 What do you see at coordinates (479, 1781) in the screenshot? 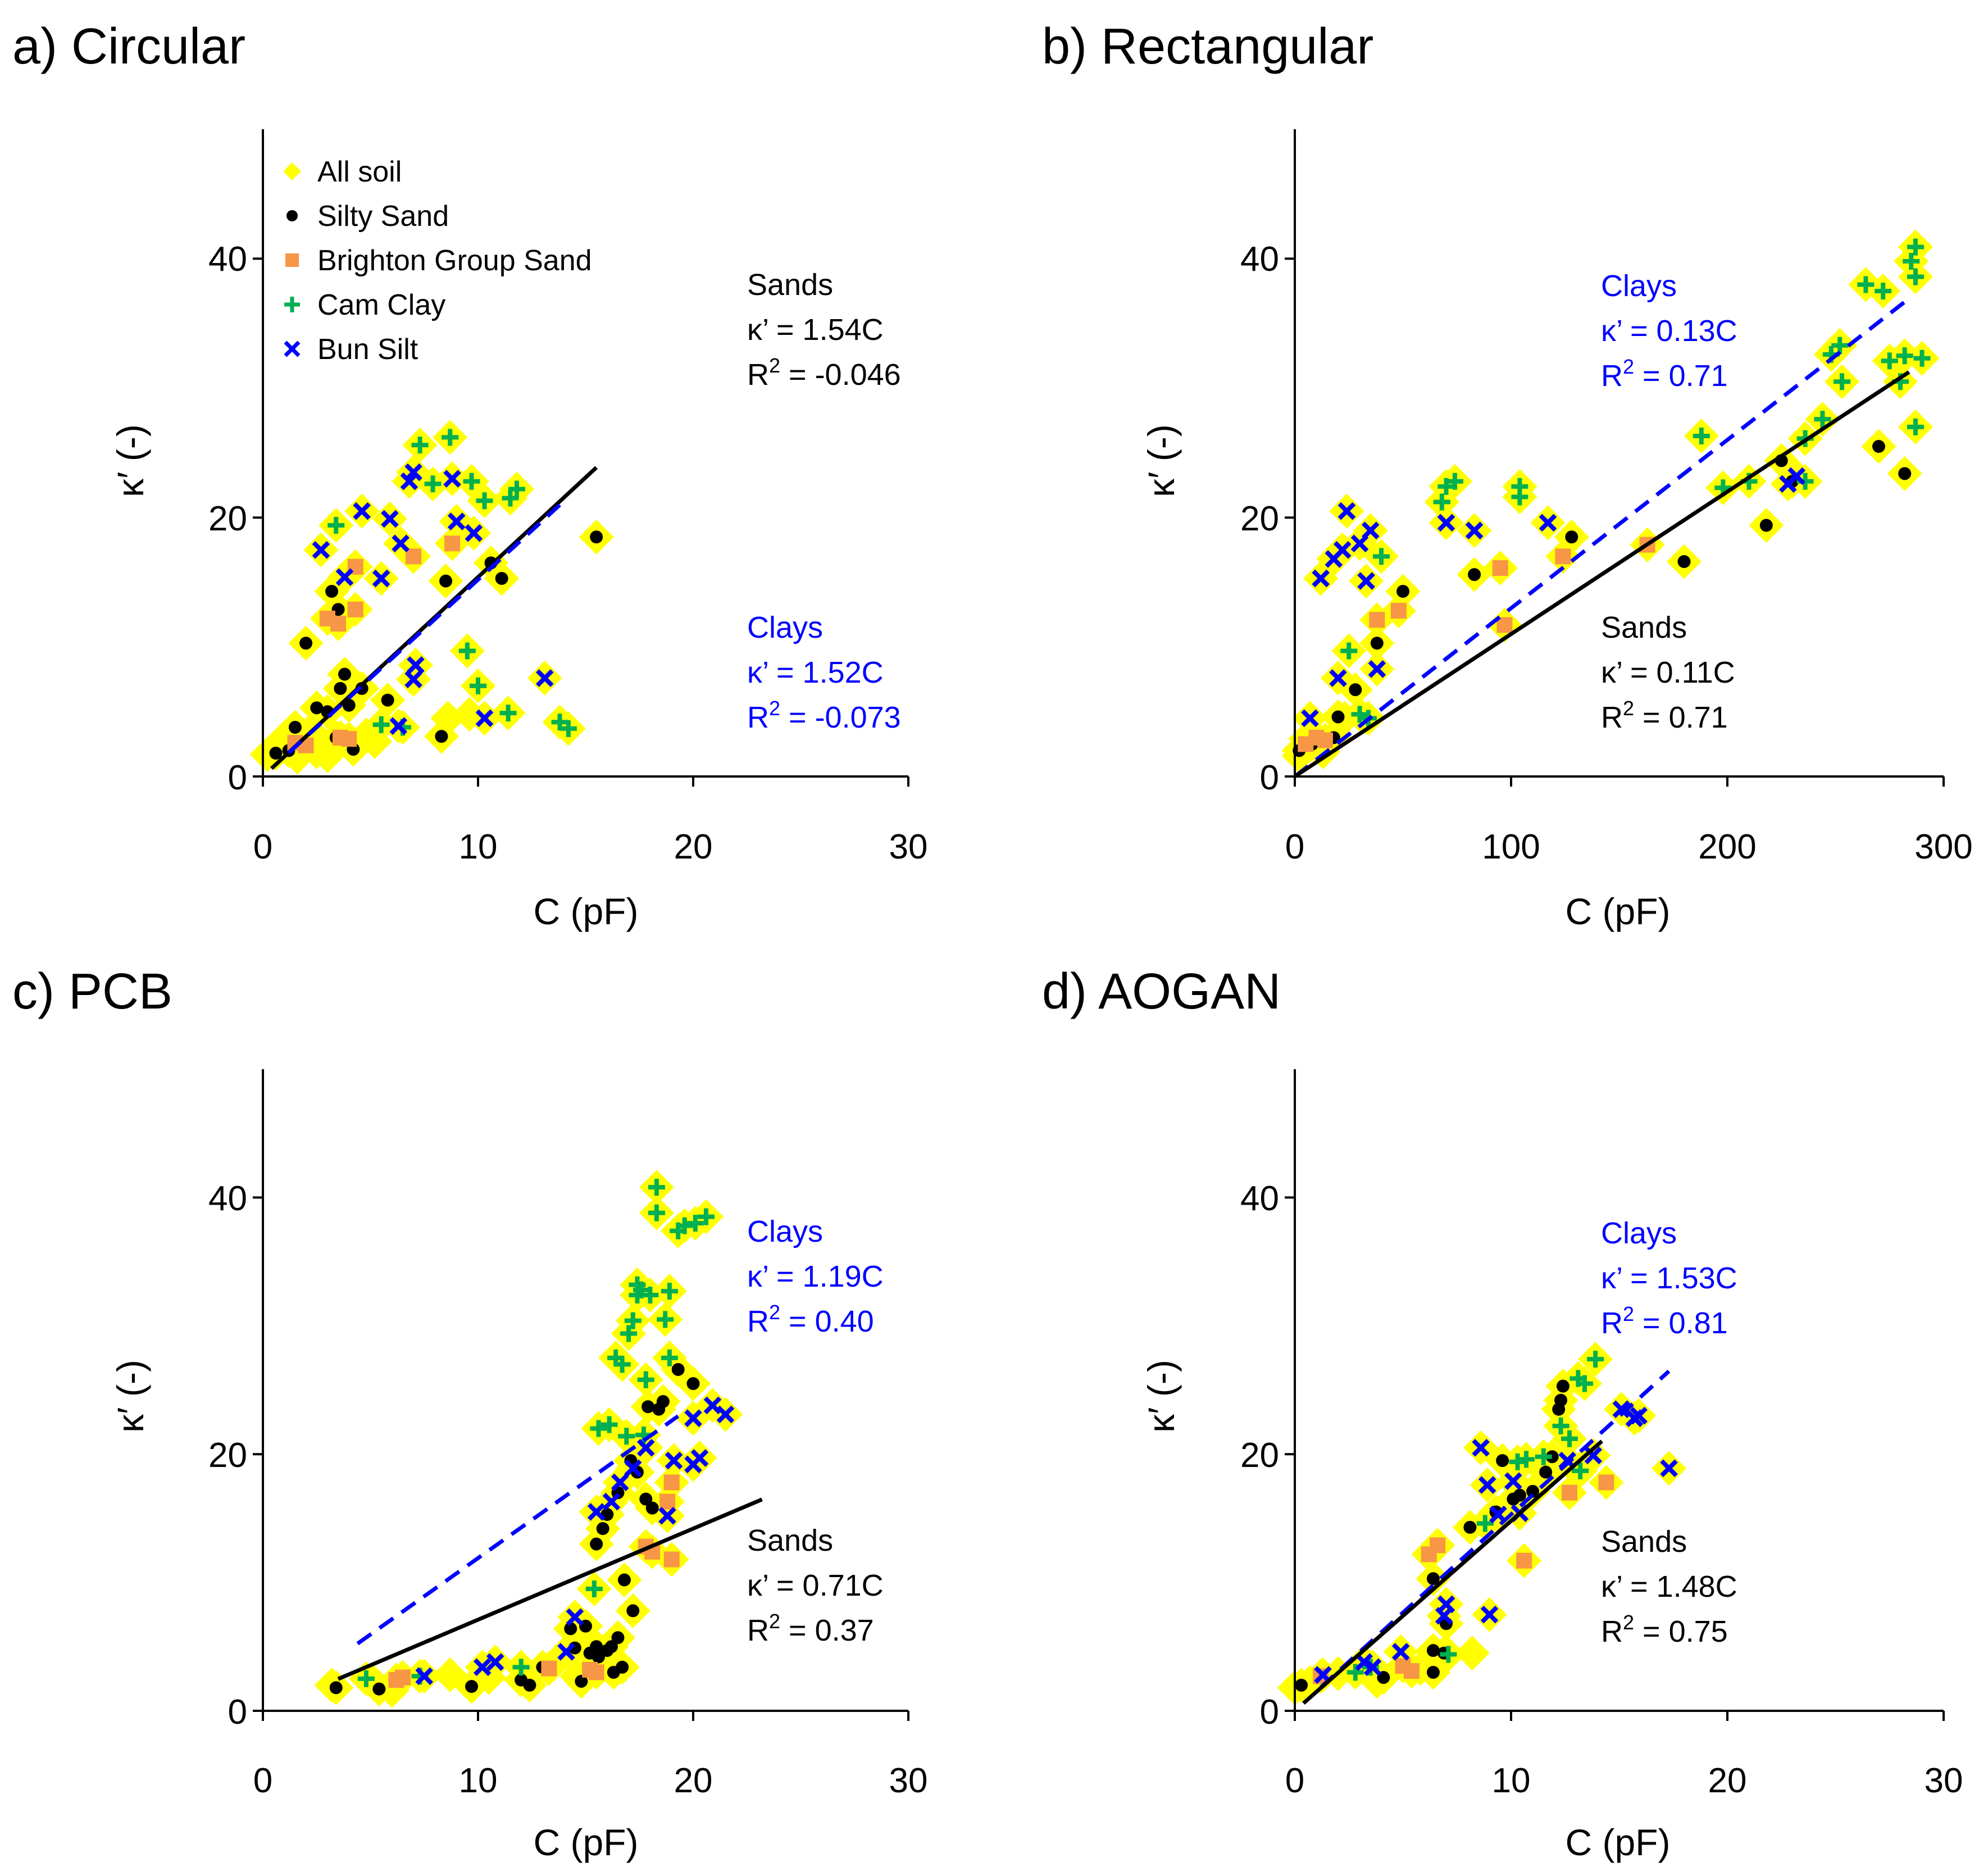
I see `x-tick-label: 10` at bounding box center [479, 1781].